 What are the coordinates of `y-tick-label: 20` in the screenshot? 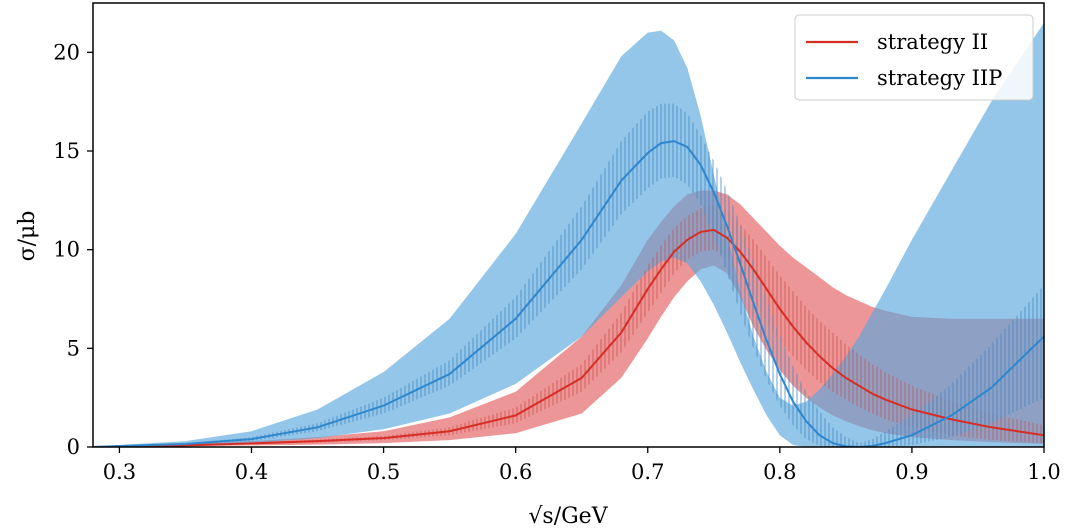 It's located at (66, 52).